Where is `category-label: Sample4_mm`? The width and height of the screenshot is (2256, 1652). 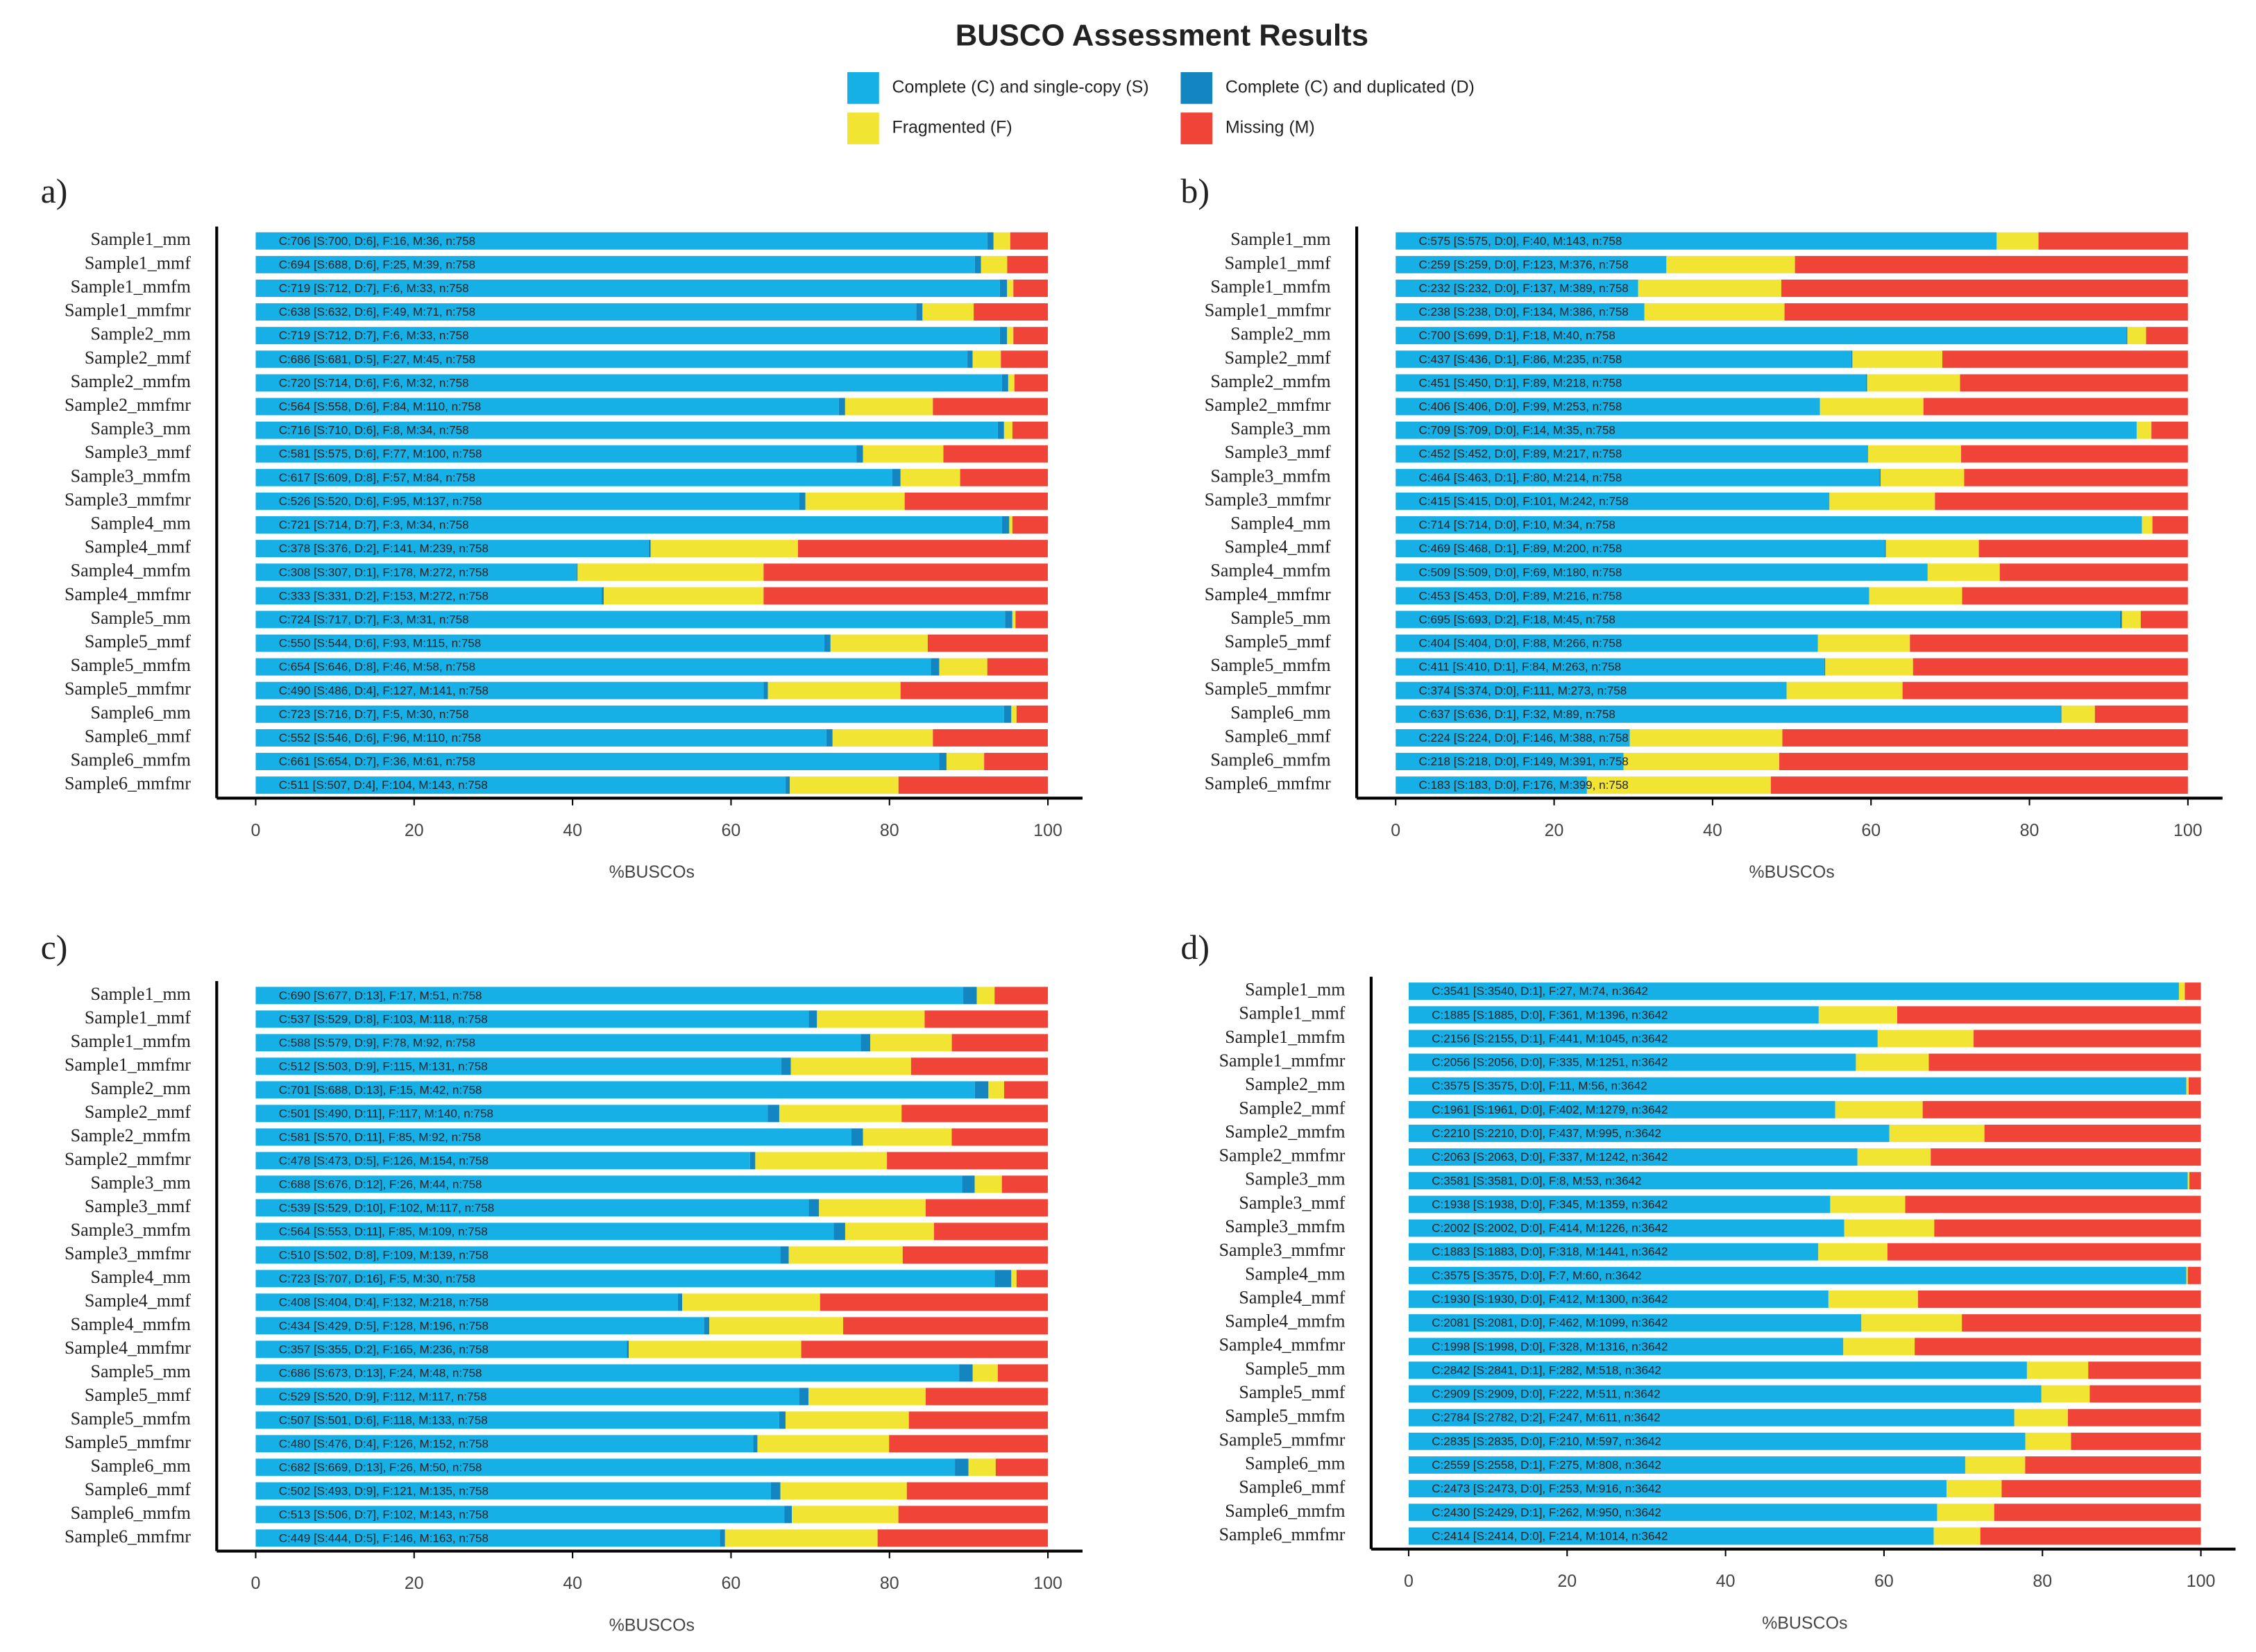 category-label: Sample4_mm is located at coordinates (141, 1277).